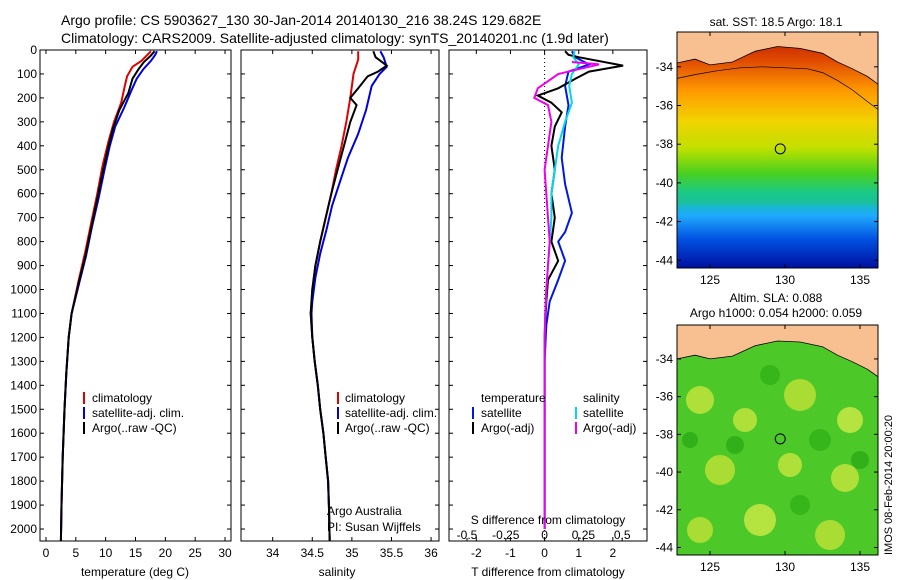  What do you see at coordinates (23, 529) in the screenshot?
I see `y-tick-label: 2000` at bounding box center [23, 529].